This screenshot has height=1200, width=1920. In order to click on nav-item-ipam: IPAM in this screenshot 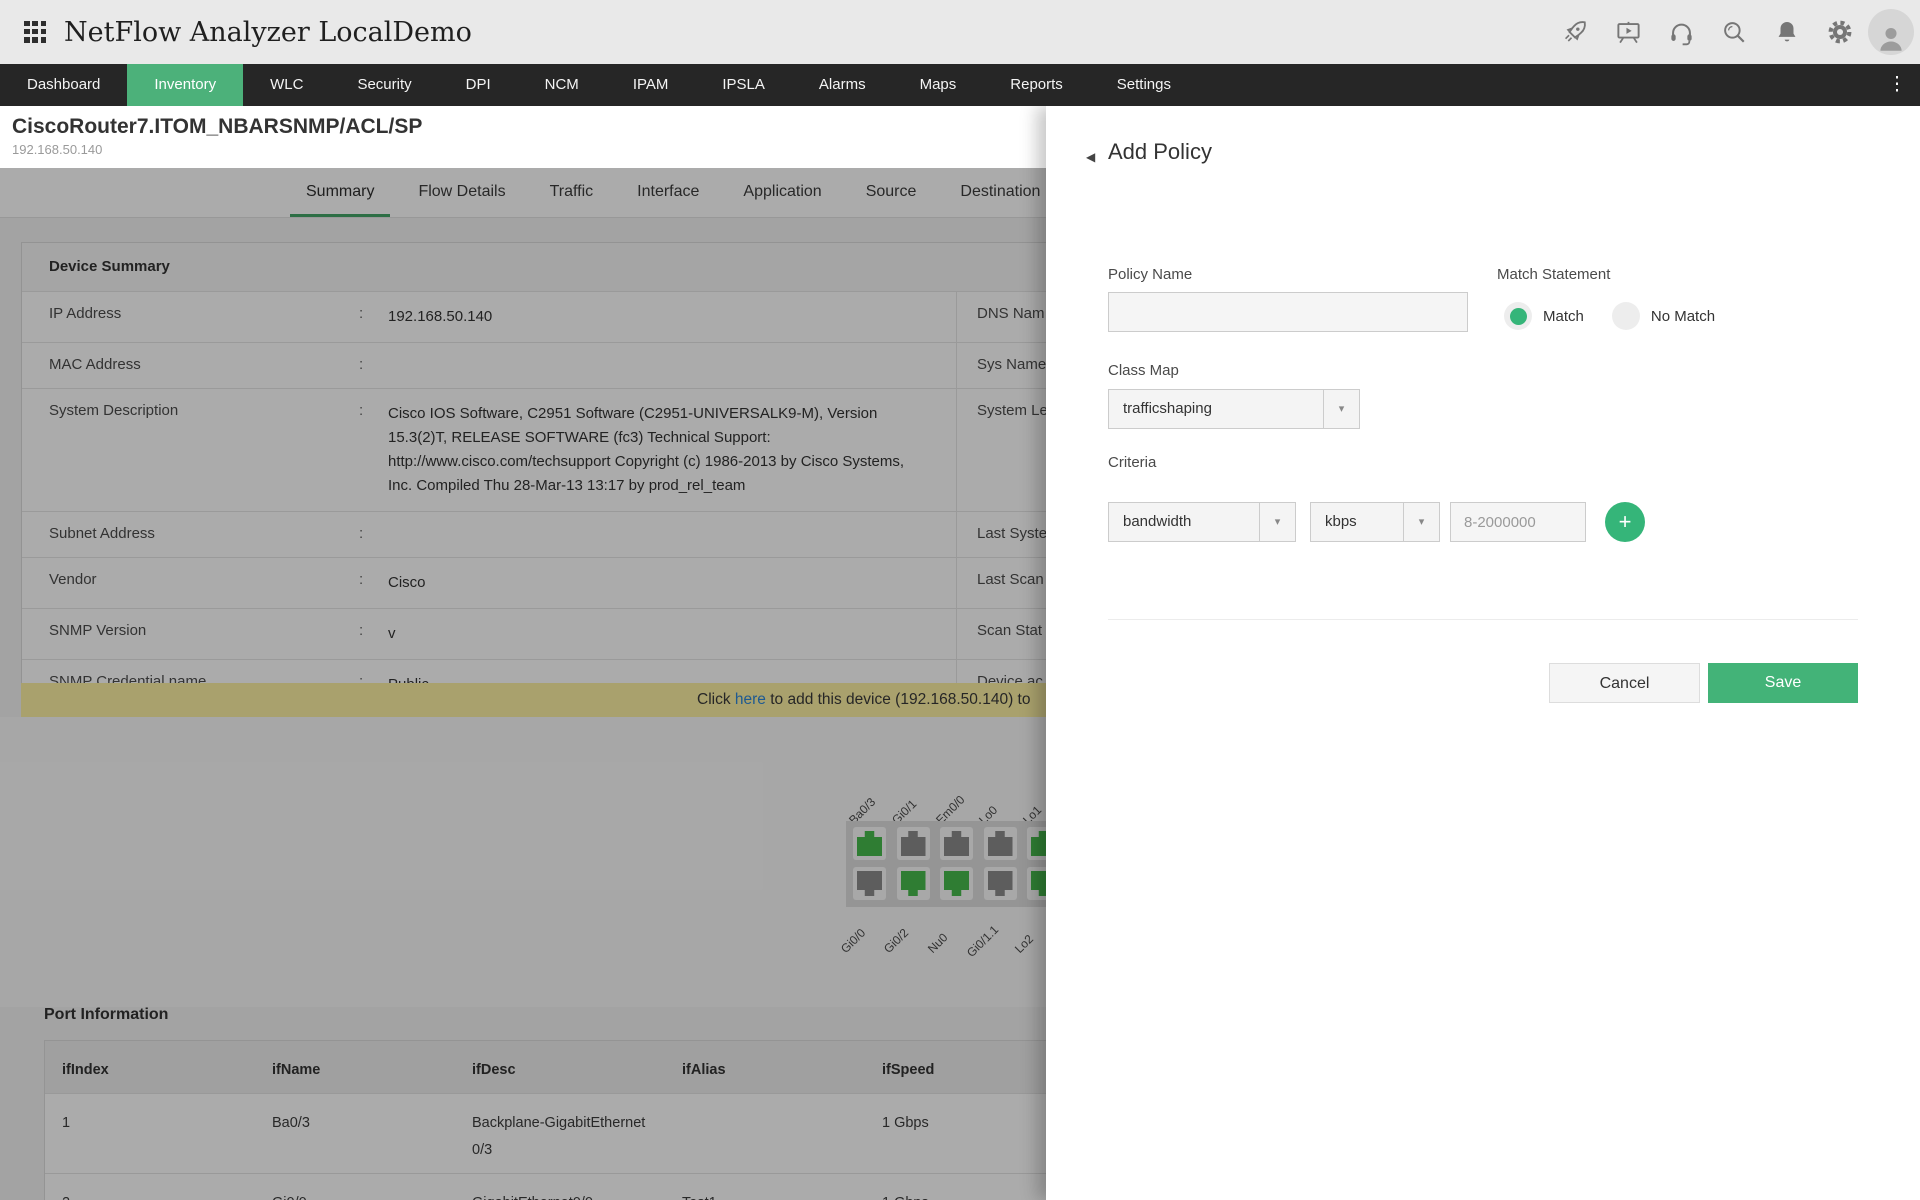, I will do `click(650, 84)`.